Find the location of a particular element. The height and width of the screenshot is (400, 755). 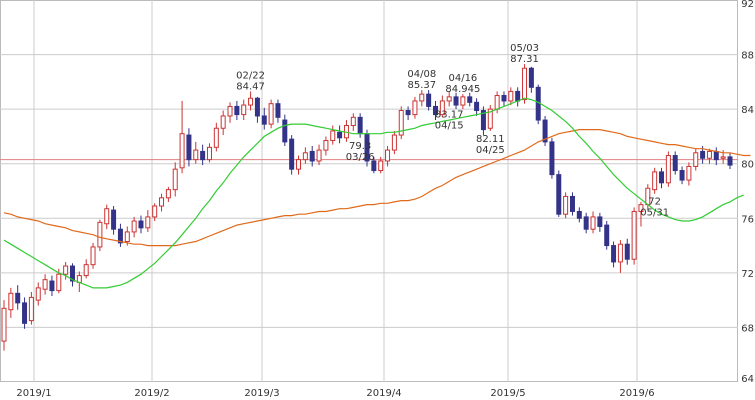

annotation-line-1: 04/16 is located at coordinates (462, 78).